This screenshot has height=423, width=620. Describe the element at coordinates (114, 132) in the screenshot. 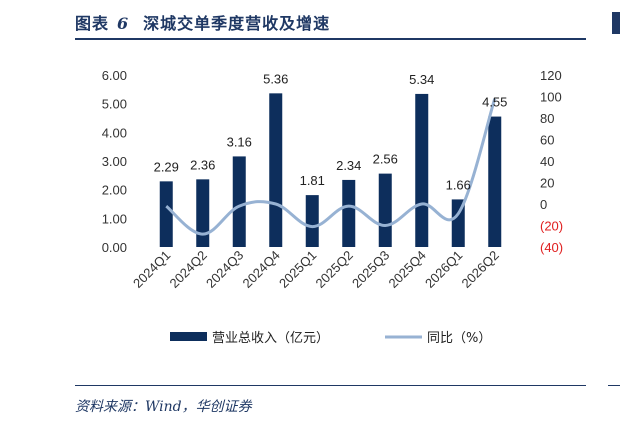

I see `left-tick-label: 4.00` at that location.